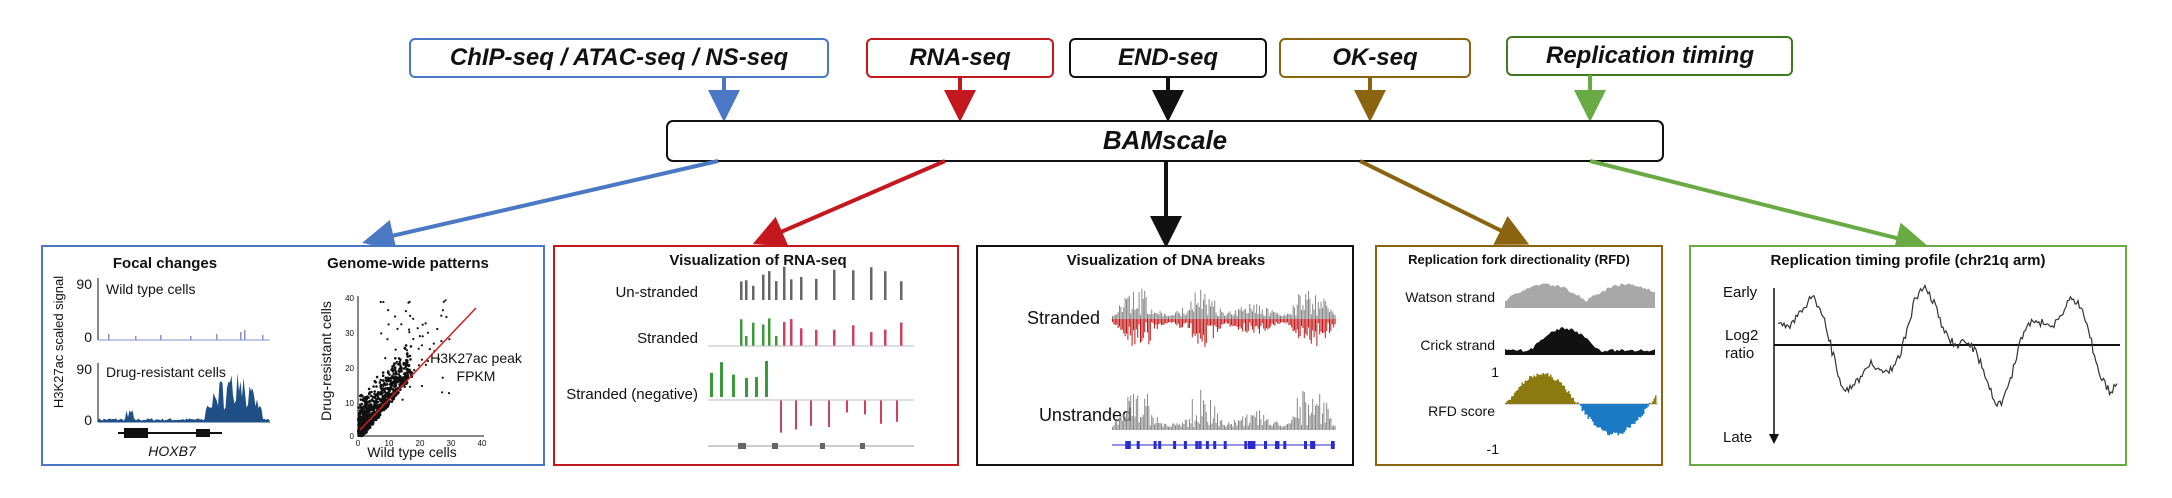 Image resolution: width=2172 pixels, height=498 pixels. I want to click on rna-peak-plus, so click(746, 387).